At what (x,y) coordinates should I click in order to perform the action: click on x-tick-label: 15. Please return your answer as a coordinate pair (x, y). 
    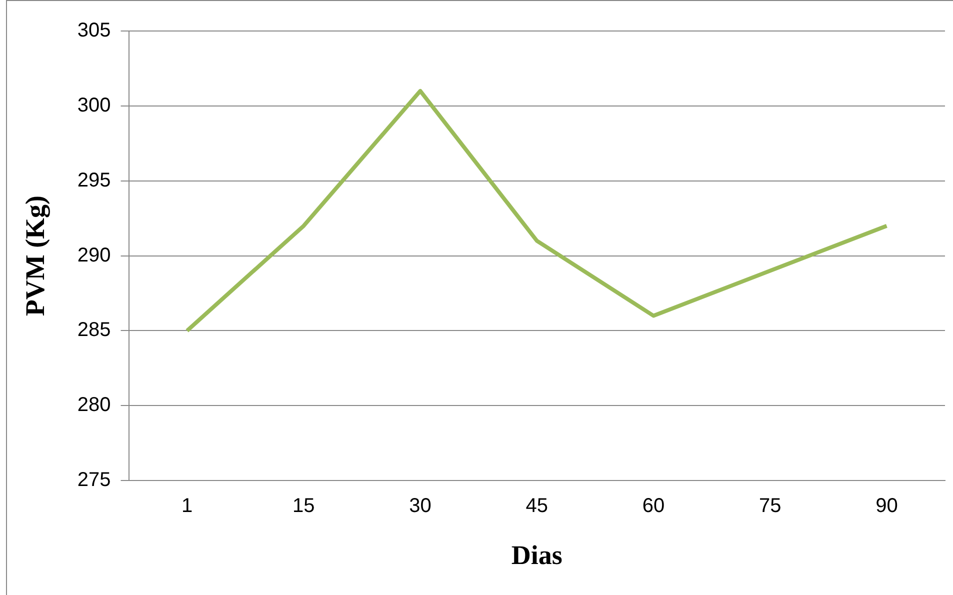
    Looking at the image, I should click on (303, 506).